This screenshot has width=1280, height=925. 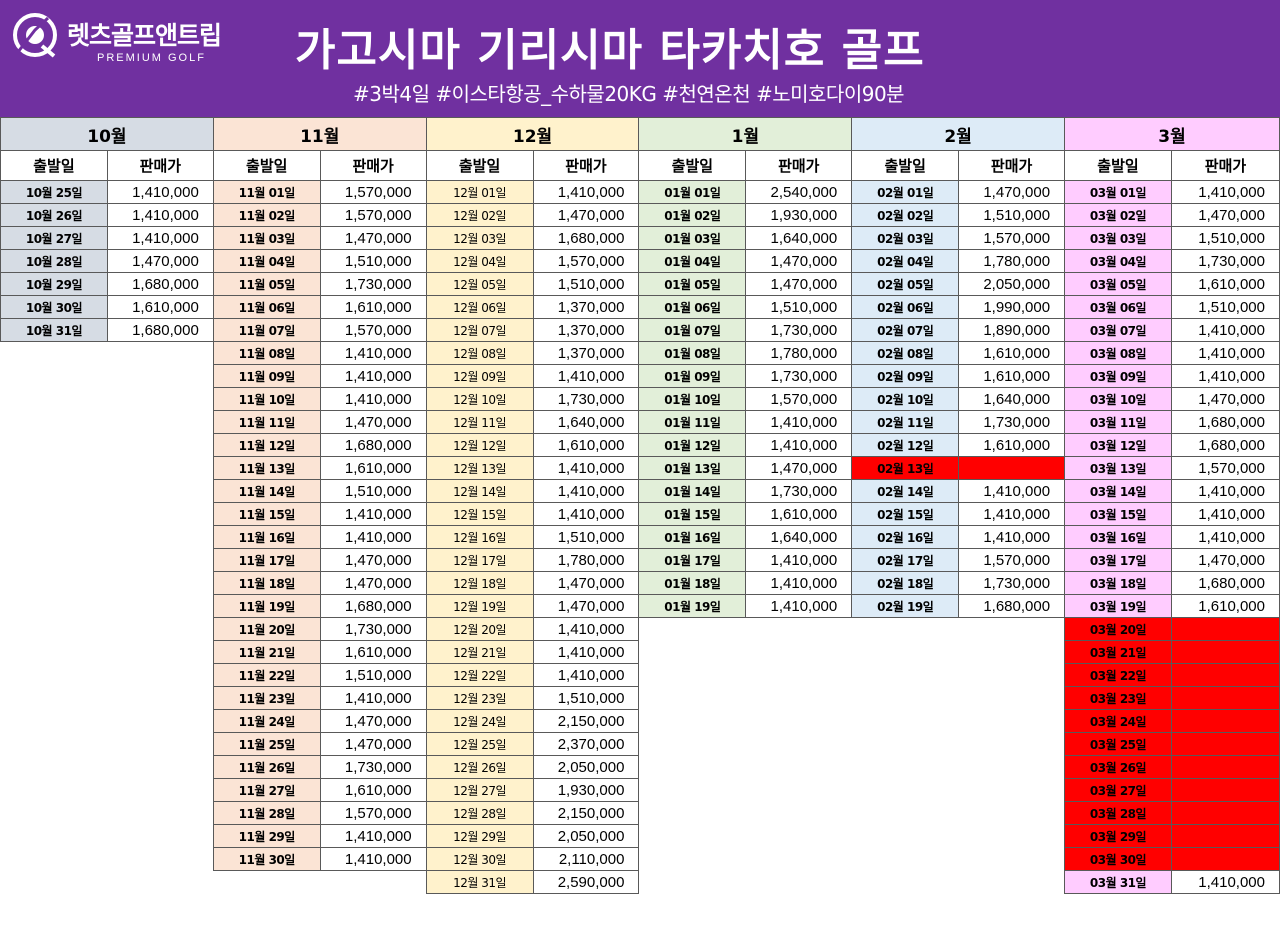 I want to click on departure-date-cell: 11월 18일, so click(x=266, y=583).